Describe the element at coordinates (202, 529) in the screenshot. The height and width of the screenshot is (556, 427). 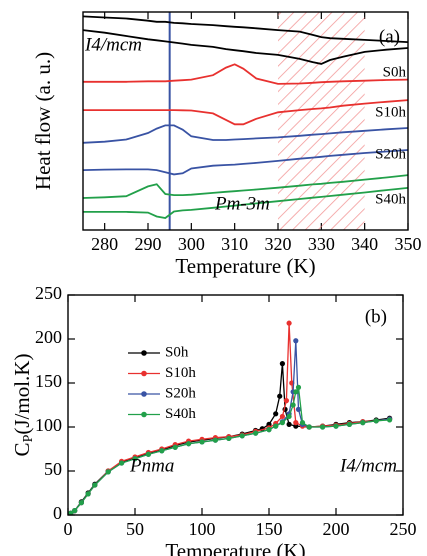
I see `x-tick-label: 100` at that location.